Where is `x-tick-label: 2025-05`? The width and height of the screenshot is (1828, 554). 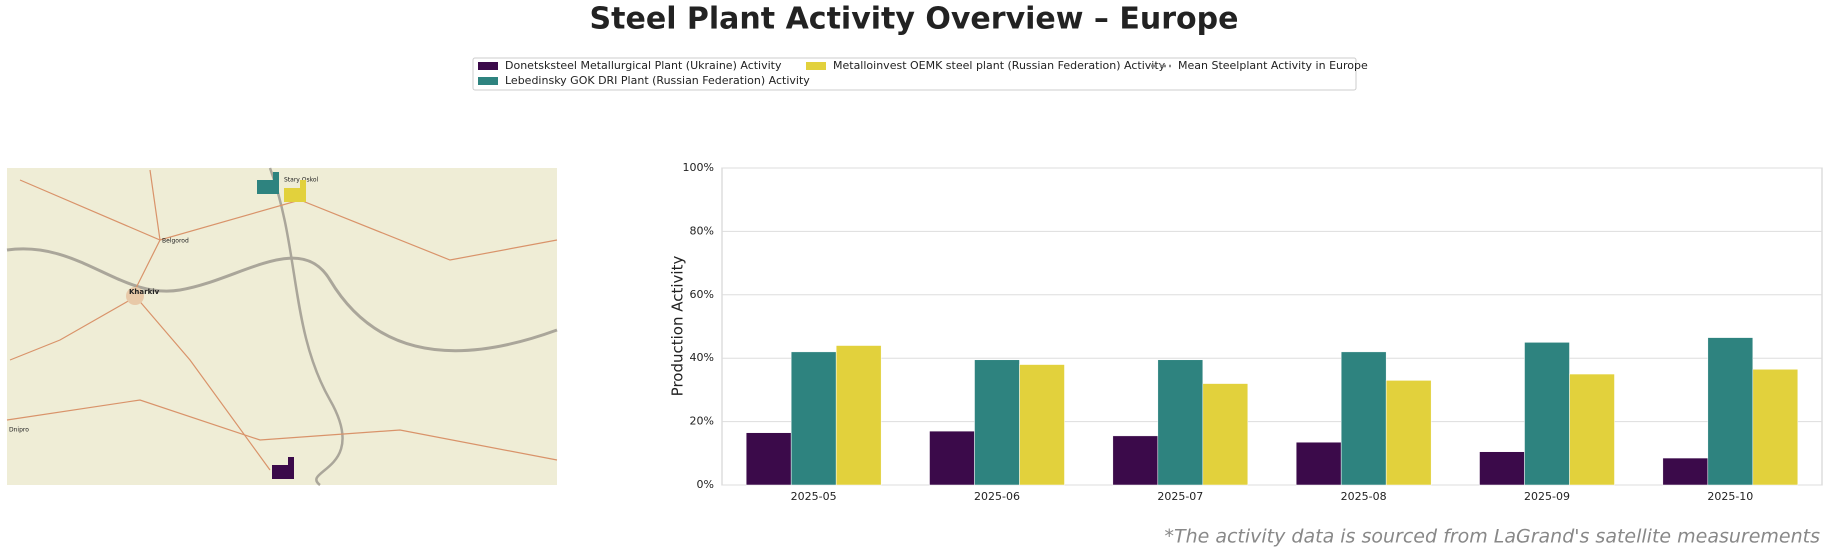 x-tick-label: 2025-05 is located at coordinates (814, 496).